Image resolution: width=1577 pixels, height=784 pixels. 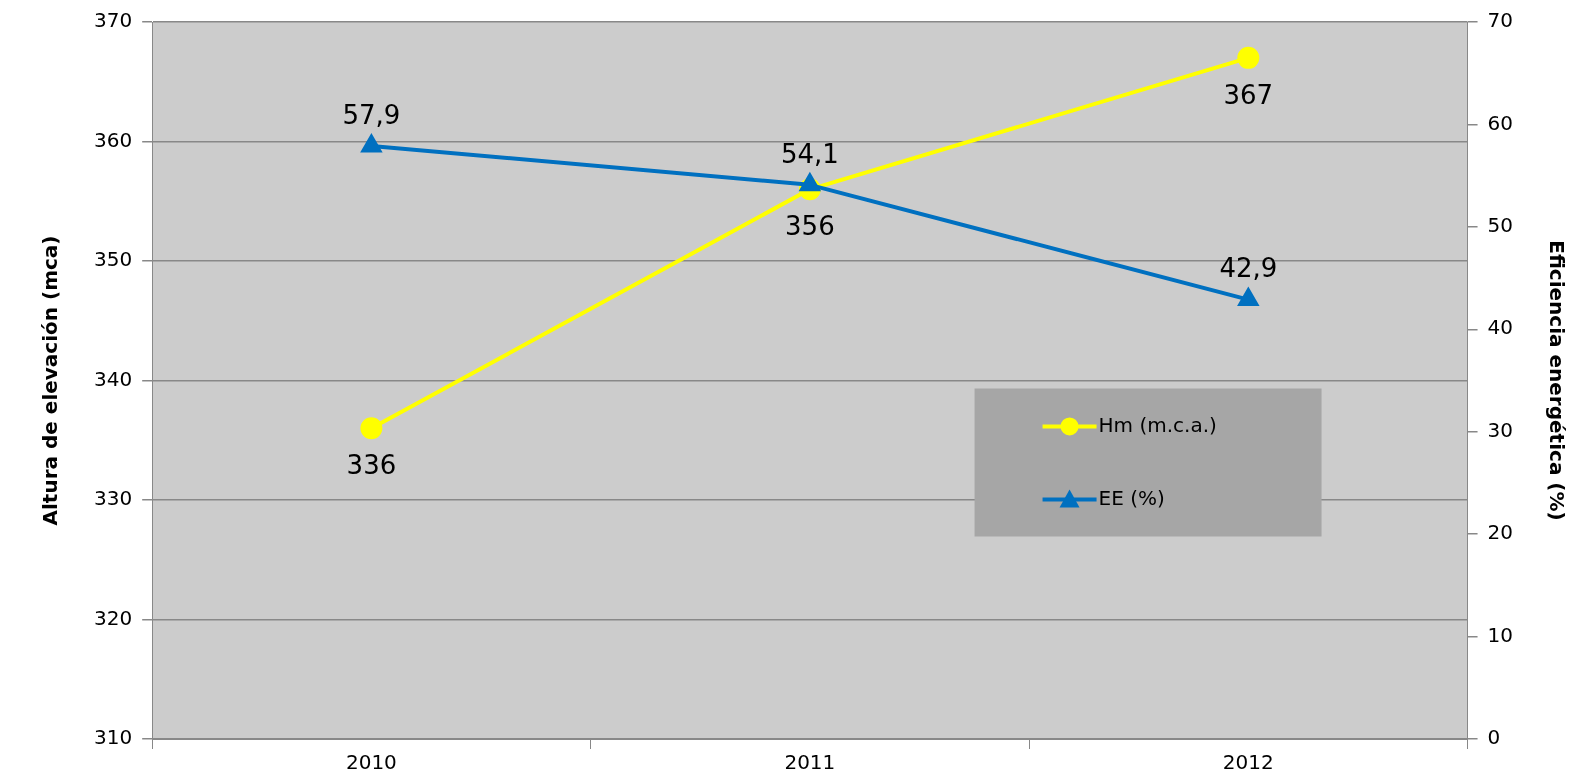 I want to click on y-tick-label: 370, so click(x=113, y=20).